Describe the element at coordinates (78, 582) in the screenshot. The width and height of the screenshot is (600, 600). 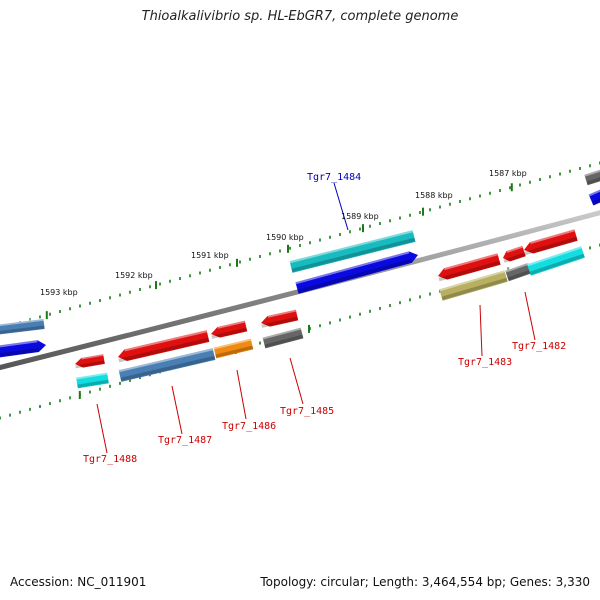
I see `accession-text: Accession: NC_011901` at that location.